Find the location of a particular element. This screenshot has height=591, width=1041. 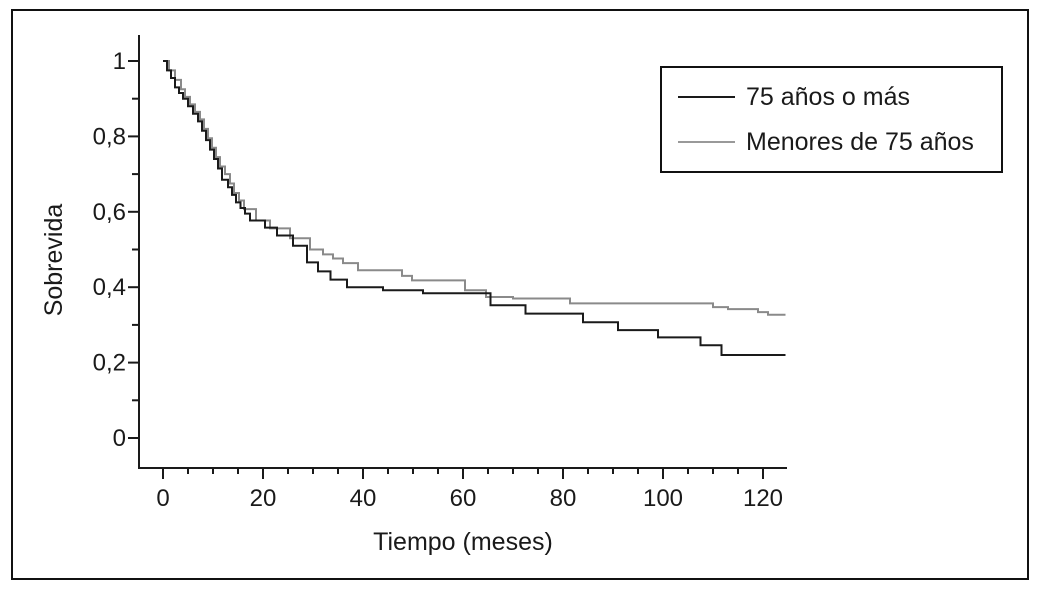

legend: 75 años o más Menores de 75 años is located at coordinates (831, 119).